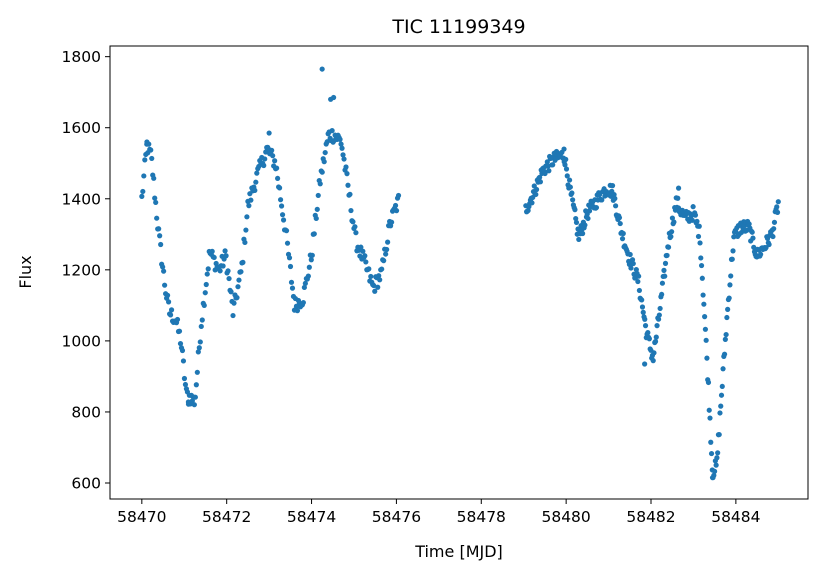  Describe the element at coordinates (86, 270) in the screenshot. I see `y-axis: 600 800 1000 1200 1400 1600 1800` at that location.